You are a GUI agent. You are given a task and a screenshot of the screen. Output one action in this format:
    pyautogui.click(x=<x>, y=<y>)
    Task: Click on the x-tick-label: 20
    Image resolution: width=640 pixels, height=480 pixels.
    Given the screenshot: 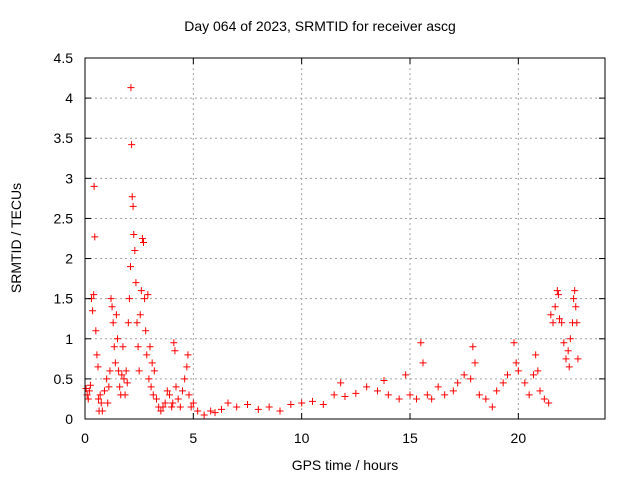 What is the action you would take?
    pyautogui.click(x=519, y=438)
    